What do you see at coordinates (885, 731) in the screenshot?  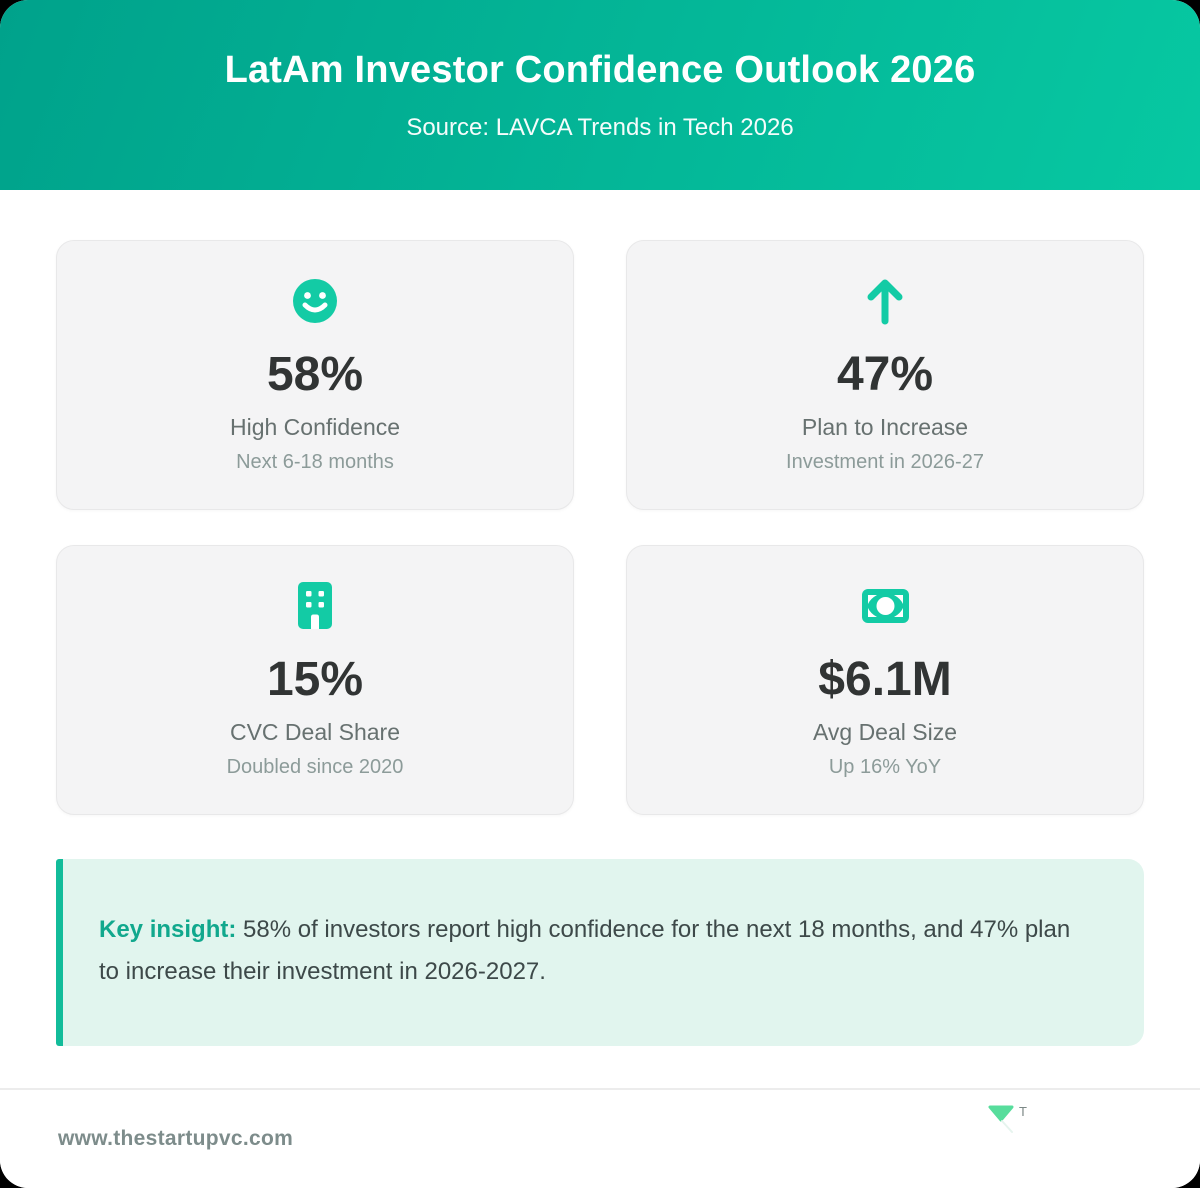 I see `stat-label: Avg Deal Size` at bounding box center [885, 731].